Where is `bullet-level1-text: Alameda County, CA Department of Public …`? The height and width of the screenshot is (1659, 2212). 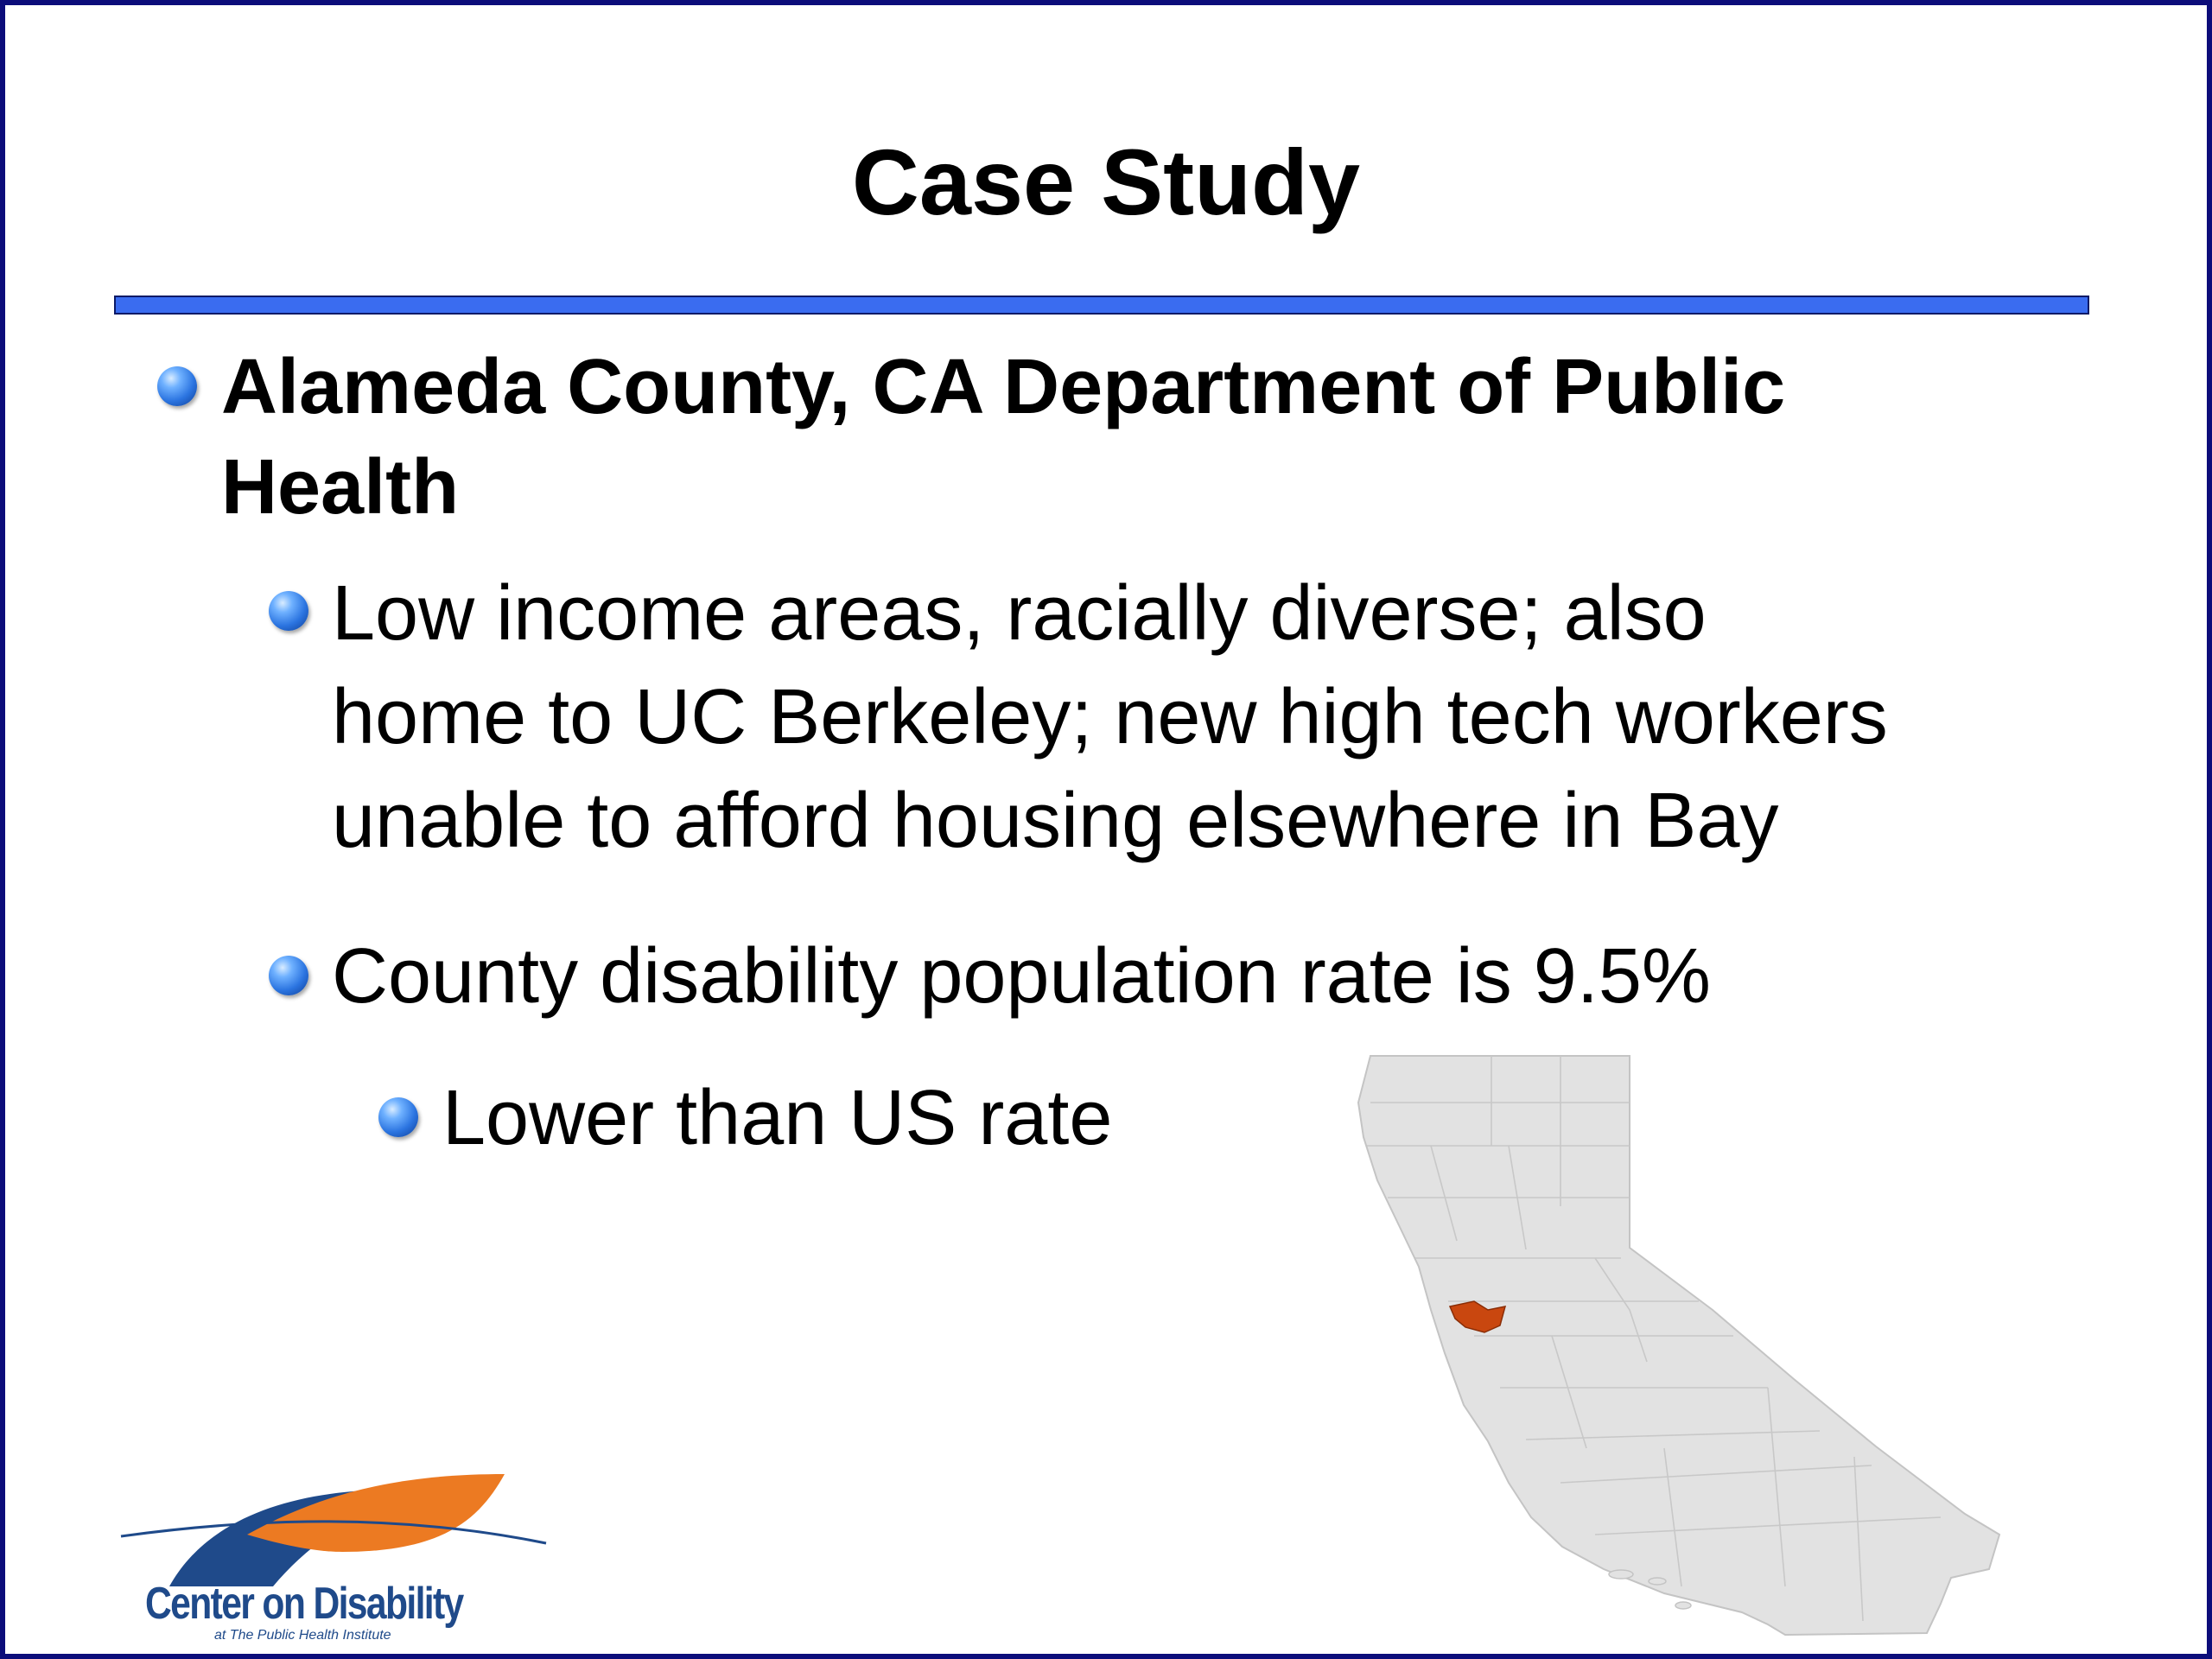 bullet-level1-text: Alameda County, CA Department of Public … is located at coordinates (1150, 437).